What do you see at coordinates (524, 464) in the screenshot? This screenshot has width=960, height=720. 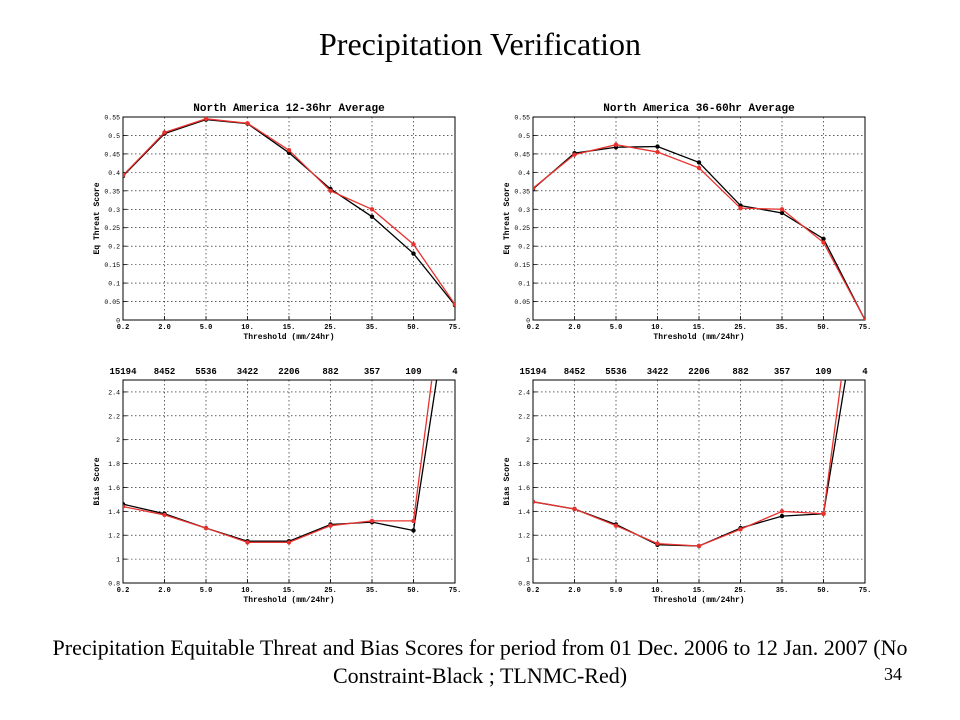 I see `y-tick-label: 1.8` at bounding box center [524, 464].